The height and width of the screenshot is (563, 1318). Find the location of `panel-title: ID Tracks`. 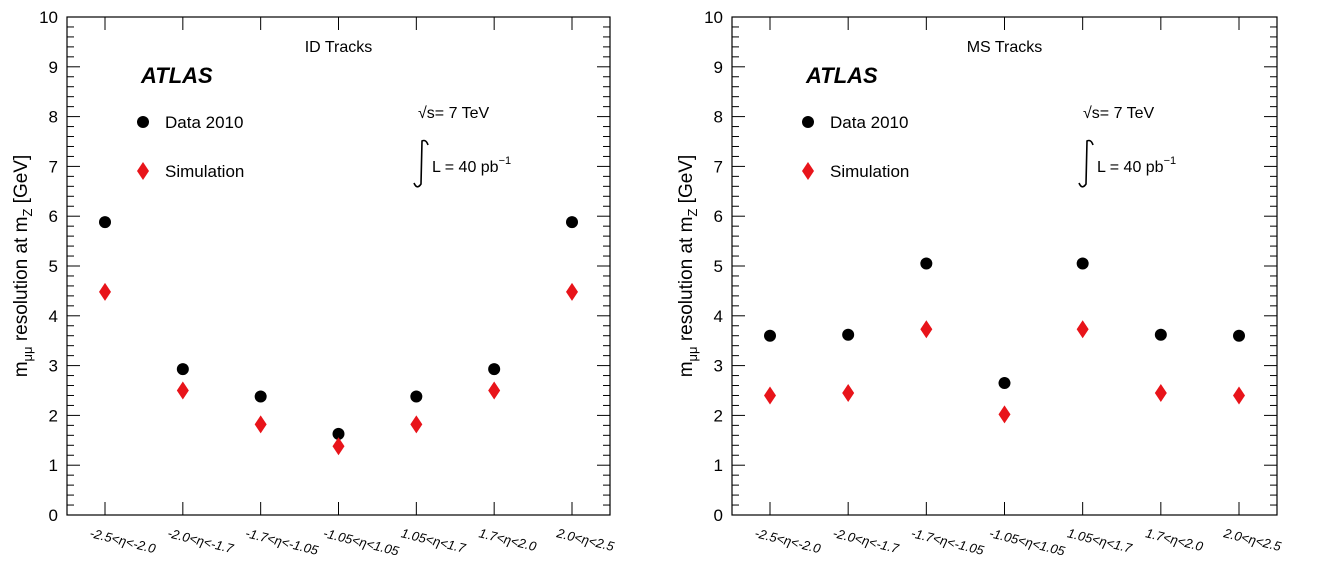

panel-title: ID Tracks is located at coordinates (339, 47).